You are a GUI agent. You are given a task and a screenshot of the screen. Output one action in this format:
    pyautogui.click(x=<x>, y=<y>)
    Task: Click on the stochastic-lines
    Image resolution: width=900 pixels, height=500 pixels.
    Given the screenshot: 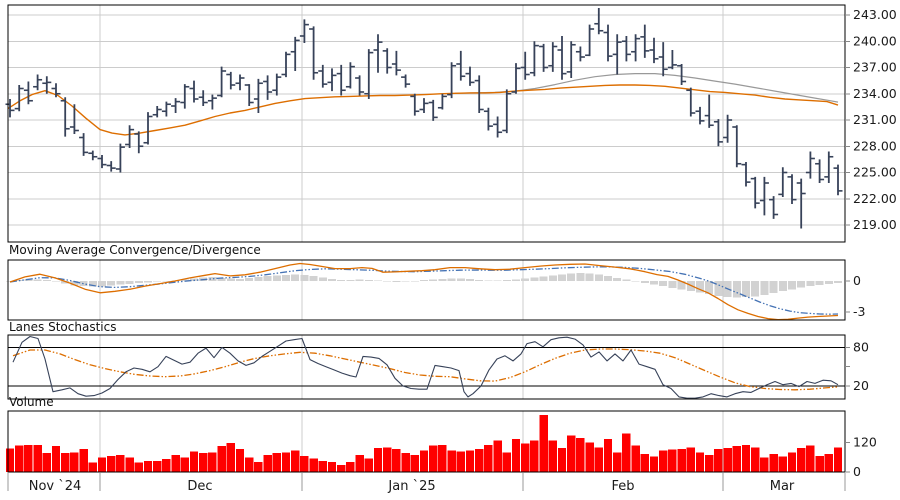 What is the action you would take?
    pyautogui.click(x=425, y=367)
    